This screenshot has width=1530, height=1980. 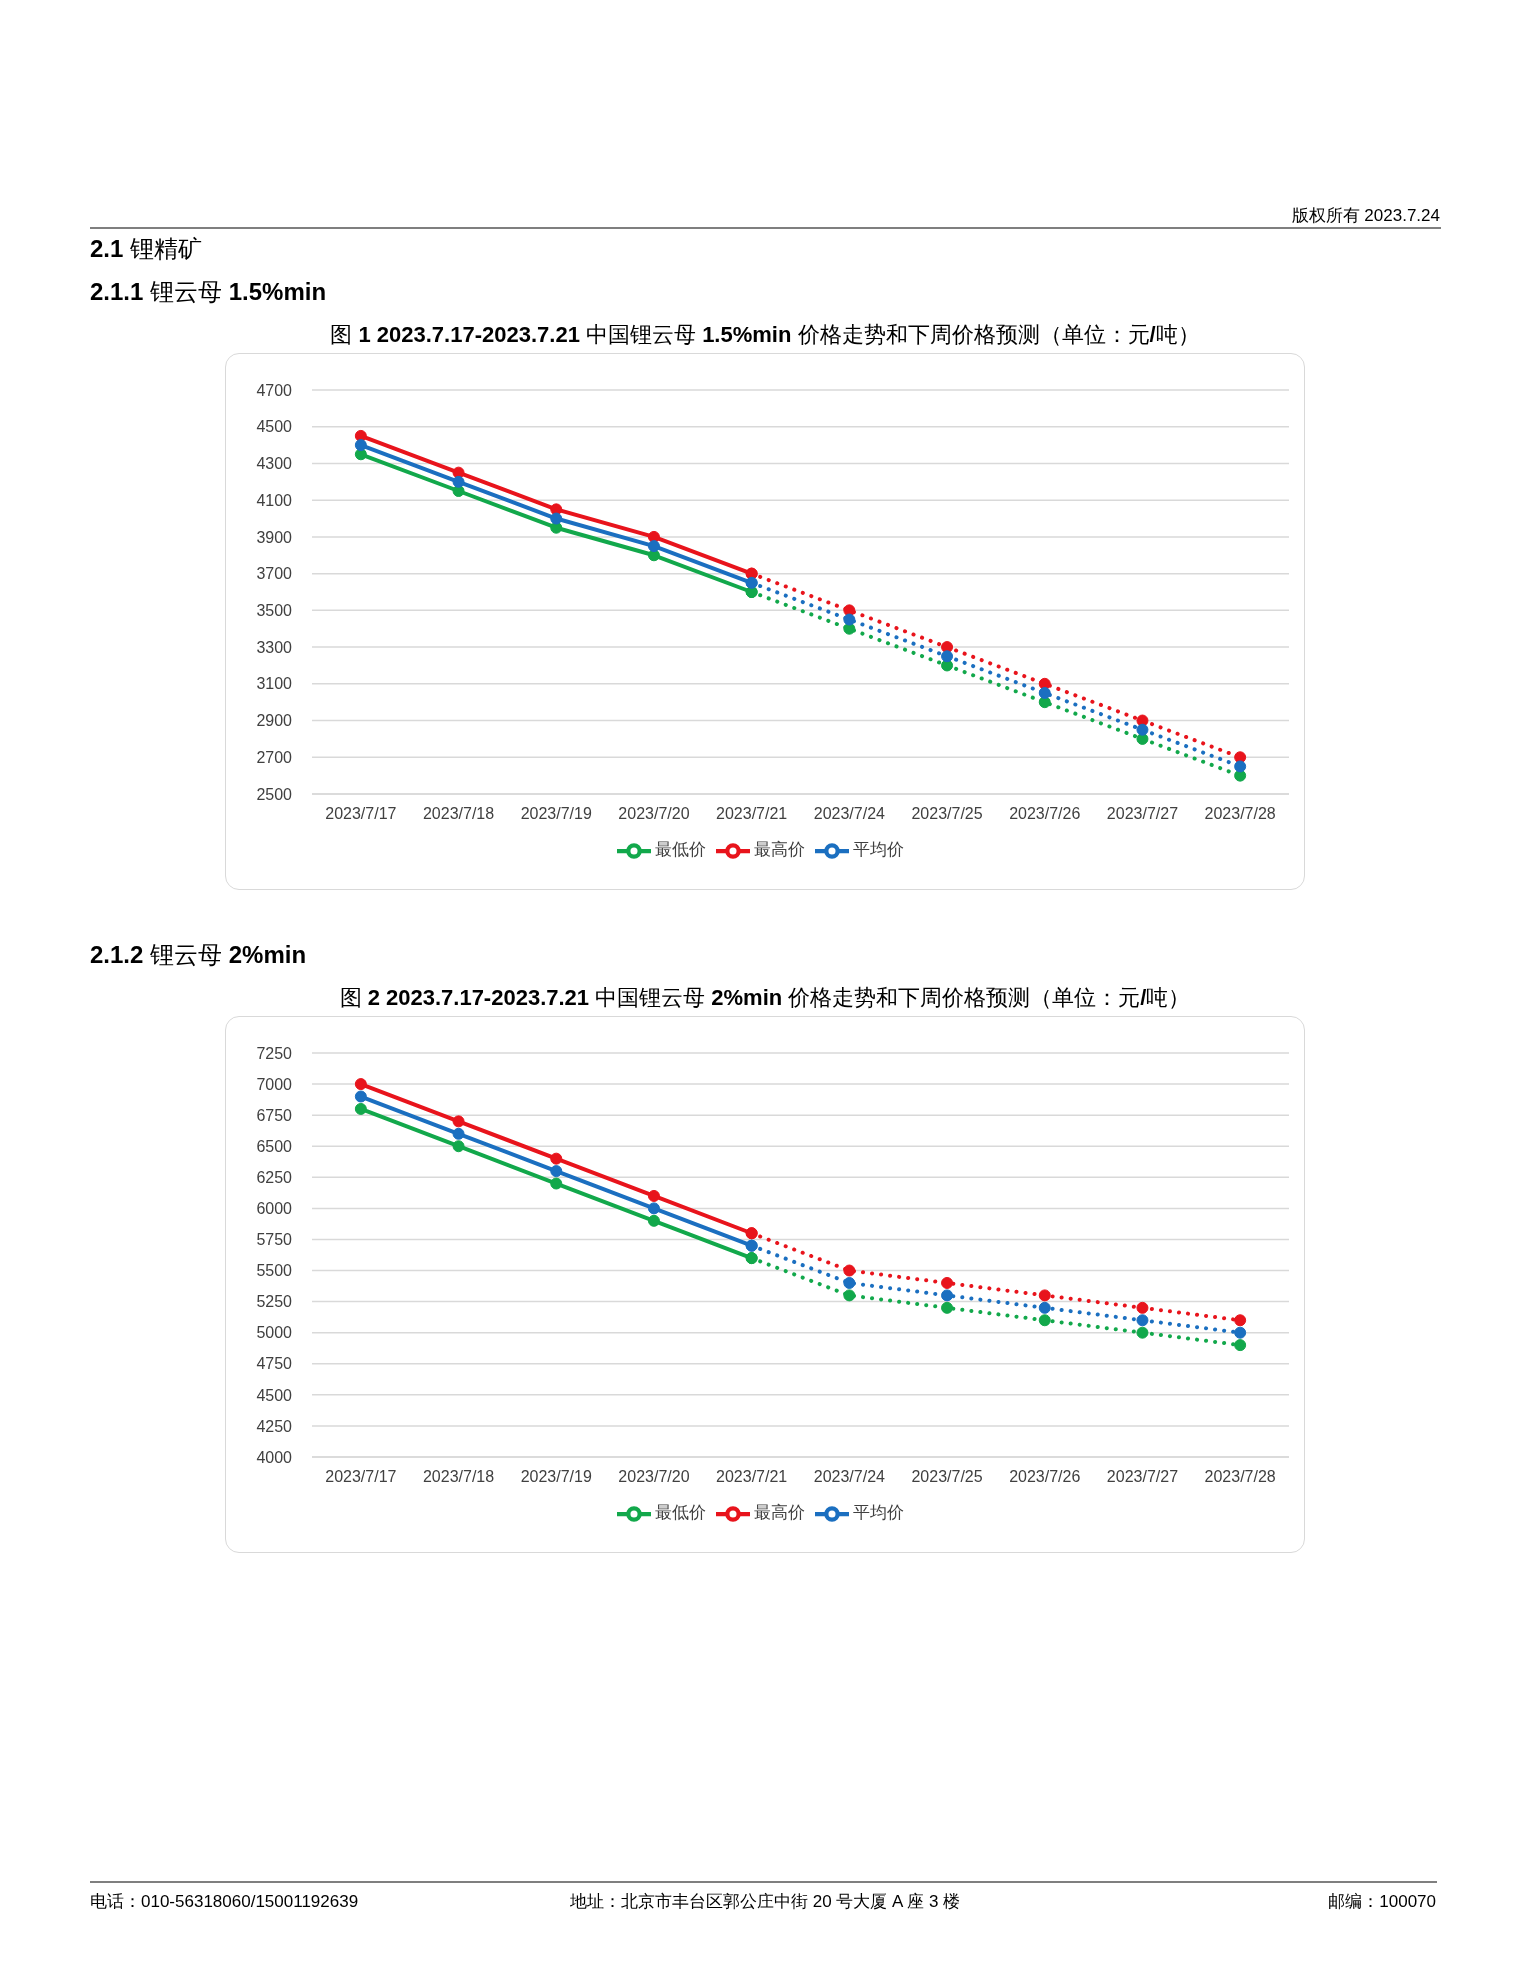 What do you see at coordinates (274, 1115) in the screenshot?
I see `y-tick-label: 6750` at bounding box center [274, 1115].